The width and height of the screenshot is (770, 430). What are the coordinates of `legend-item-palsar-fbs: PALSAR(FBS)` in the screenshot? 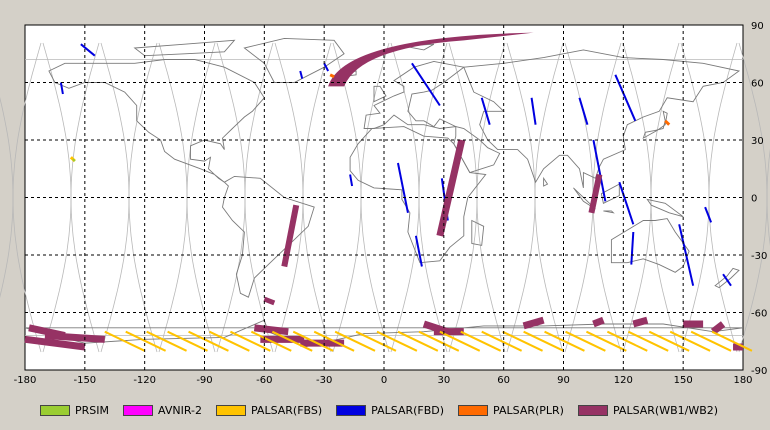 It's located at (269, 410).